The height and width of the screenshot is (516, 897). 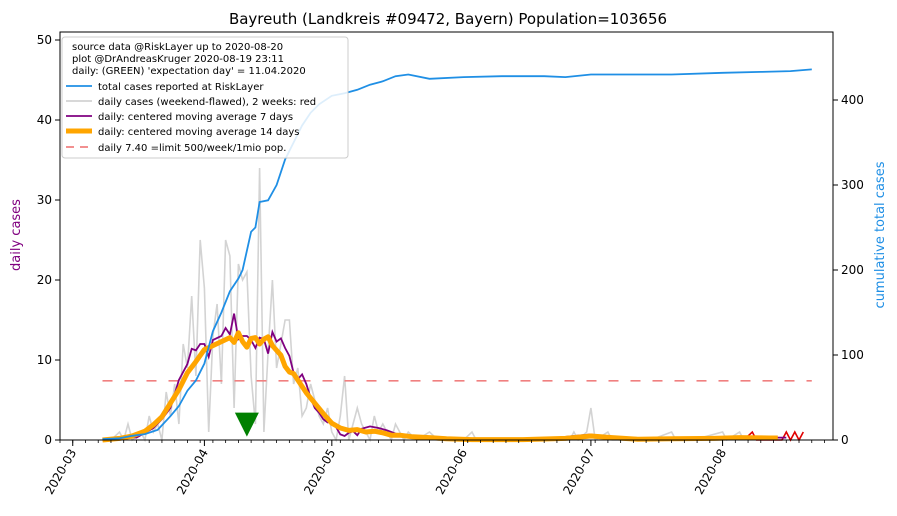 What do you see at coordinates (44, 200) in the screenshot?
I see `y-left-tick-label: 30` at bounding box center [44, 200].